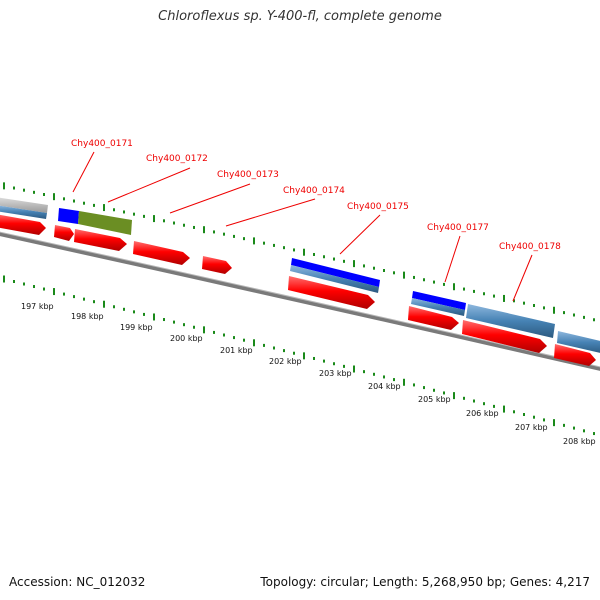 This screenshot has width=600, height=600. I want to click on kbp-label: 200 kbp, so click(186, 338).